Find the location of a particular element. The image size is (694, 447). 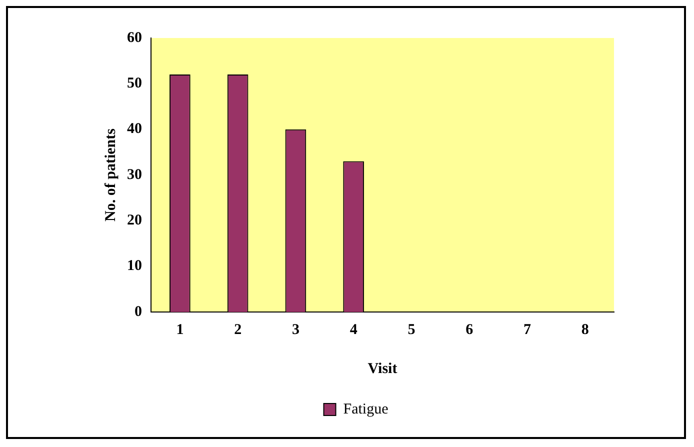

x-axis-title: Visit is located at coordinates (383, 368).